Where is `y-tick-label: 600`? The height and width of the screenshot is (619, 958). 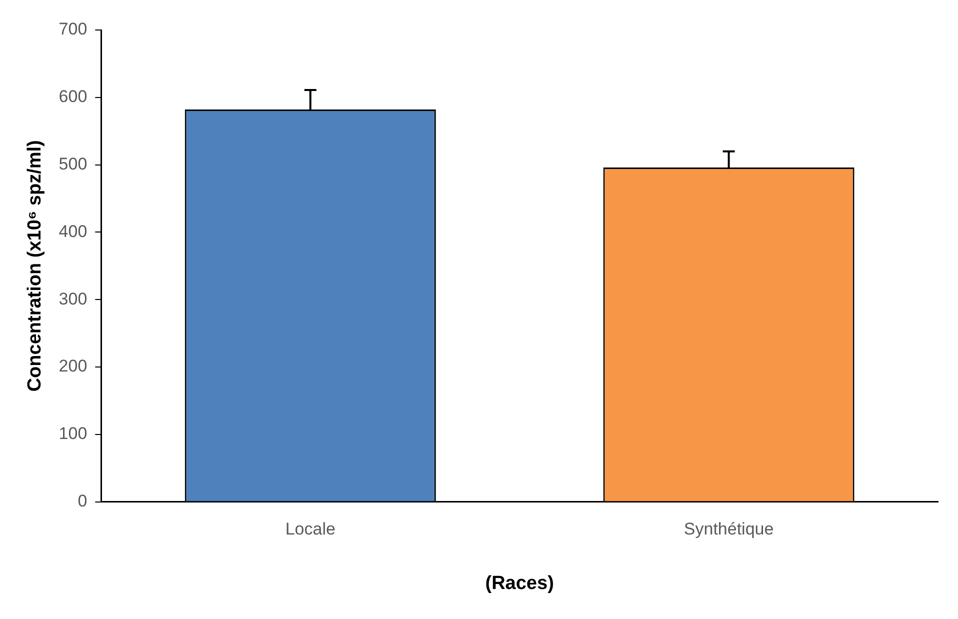 y-tick-label: 600 is located at coordinates (73, 96).